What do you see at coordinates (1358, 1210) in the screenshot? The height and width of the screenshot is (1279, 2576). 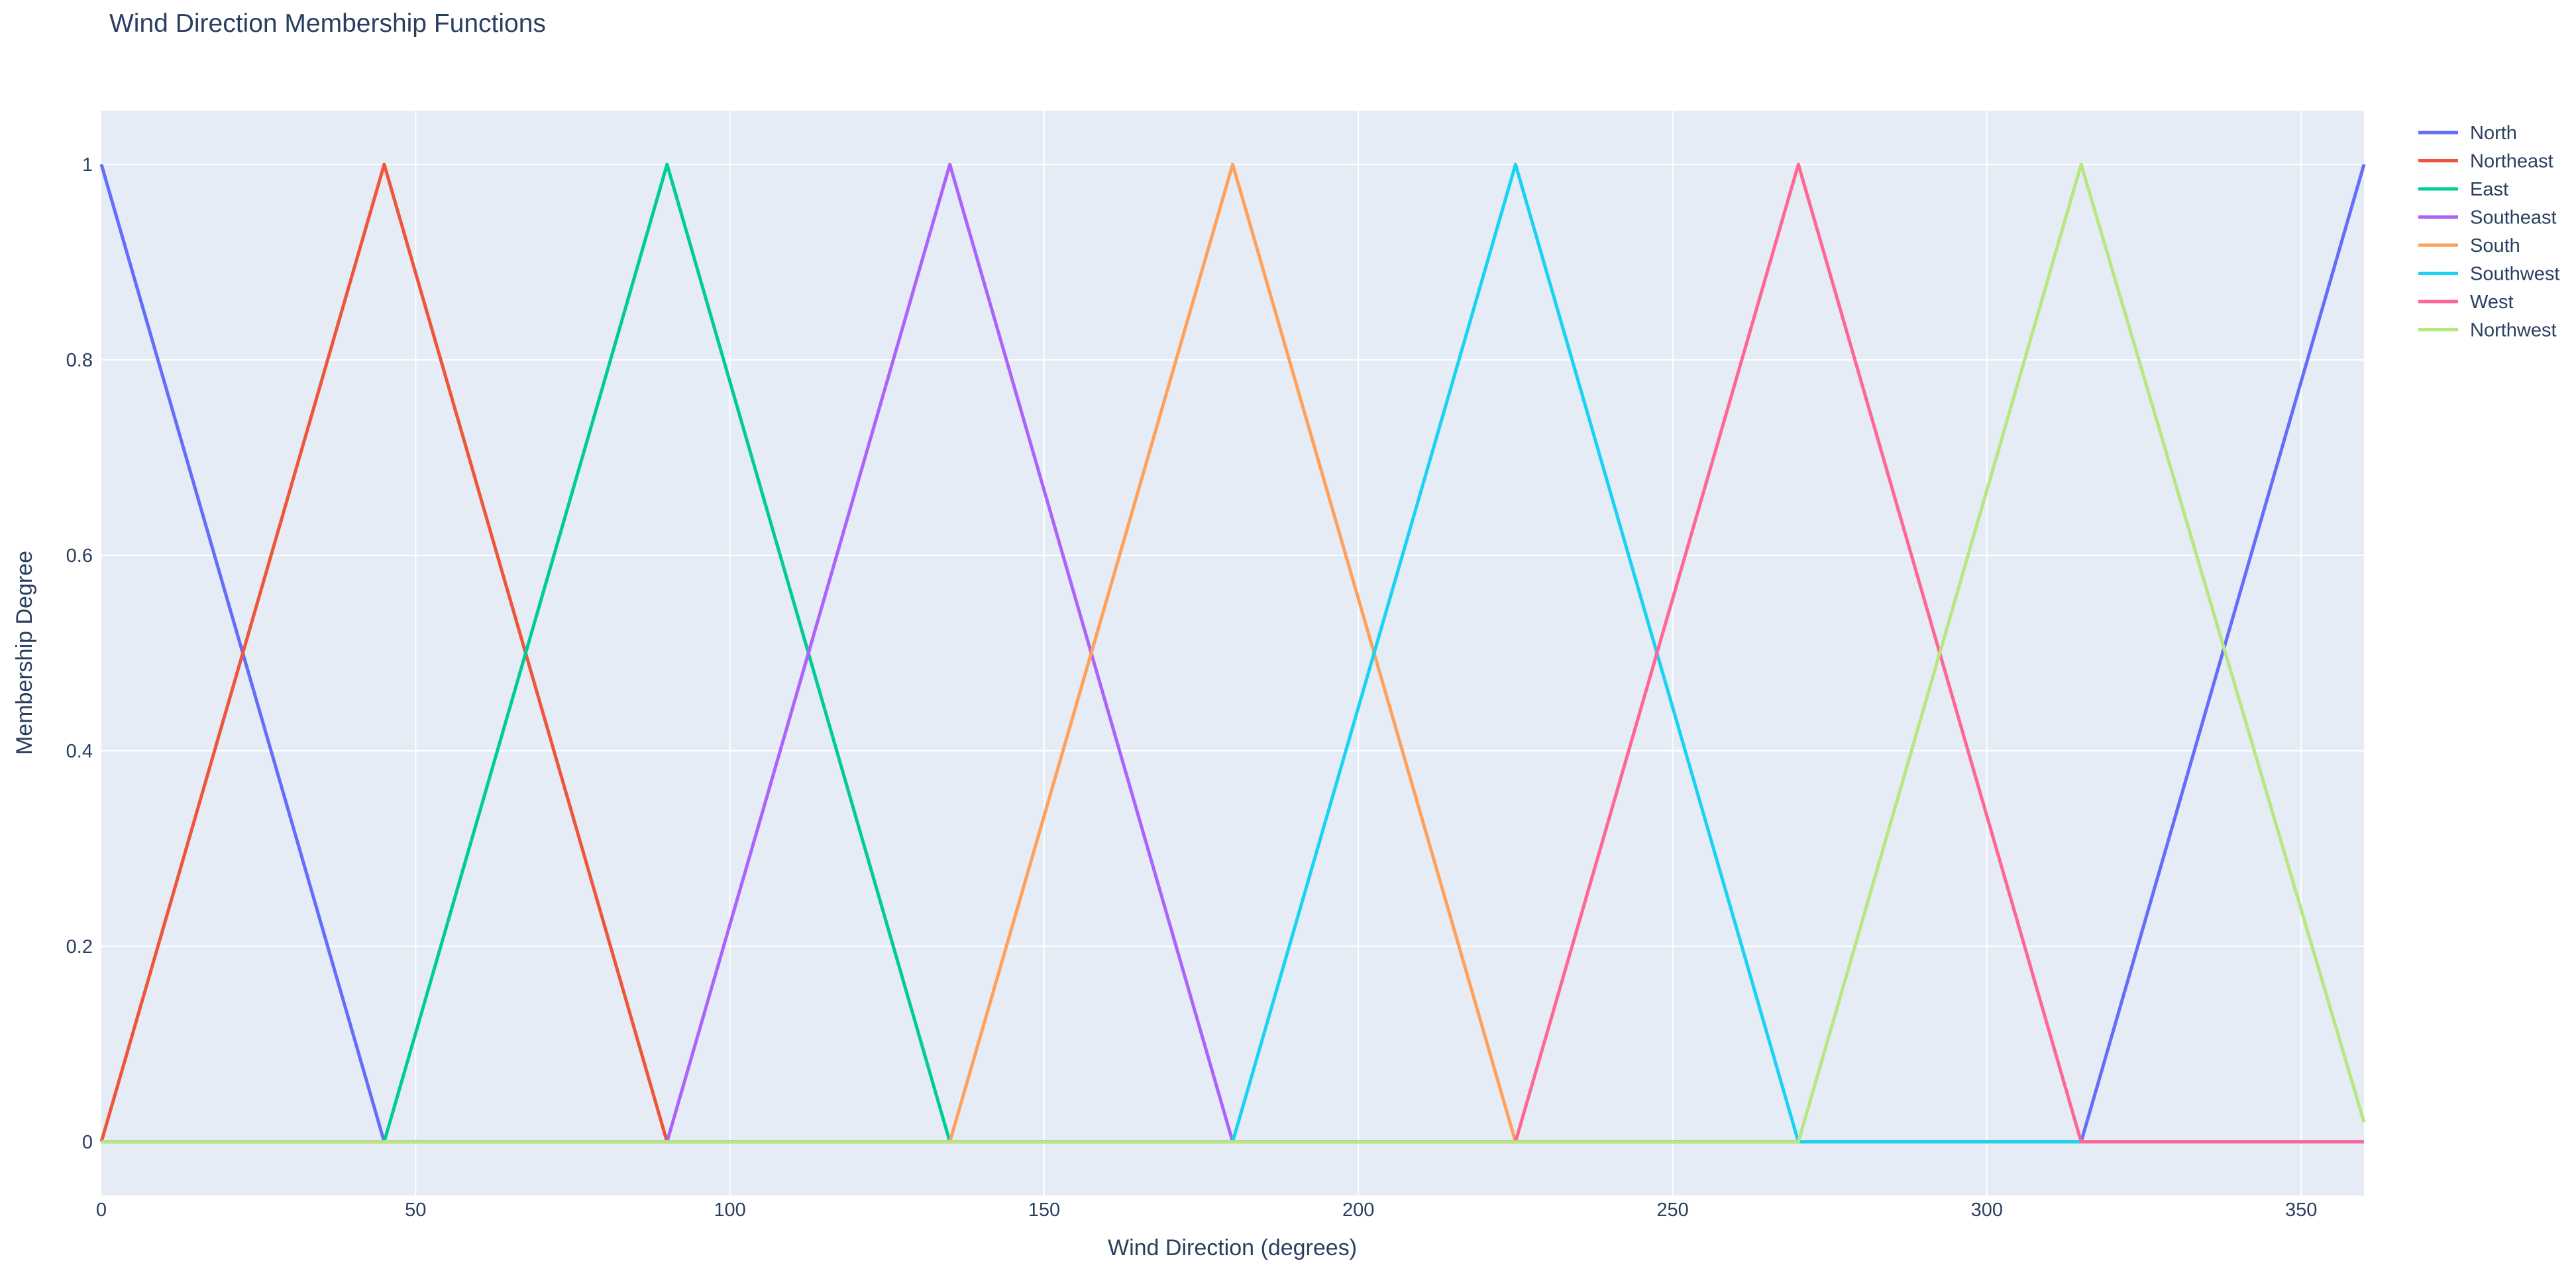 I see `x-tick-label: 200` at bounding box center [1358, 1210].